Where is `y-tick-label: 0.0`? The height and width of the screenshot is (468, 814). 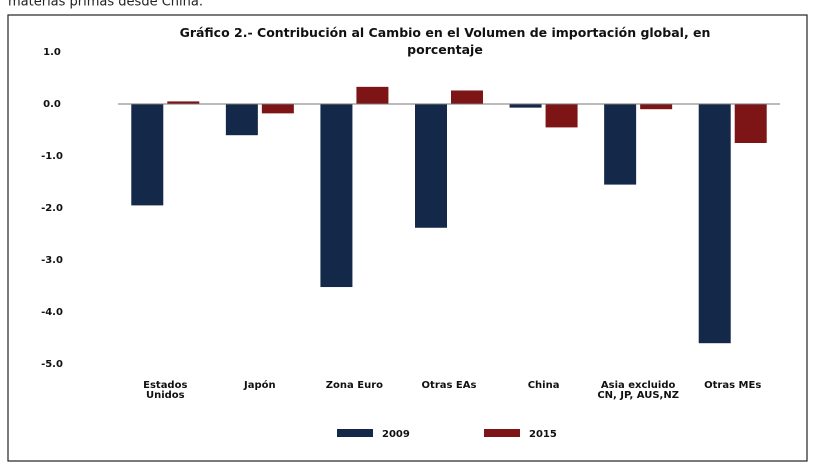 y-tick-label: 0.0 is located at coordinates (52, 104).